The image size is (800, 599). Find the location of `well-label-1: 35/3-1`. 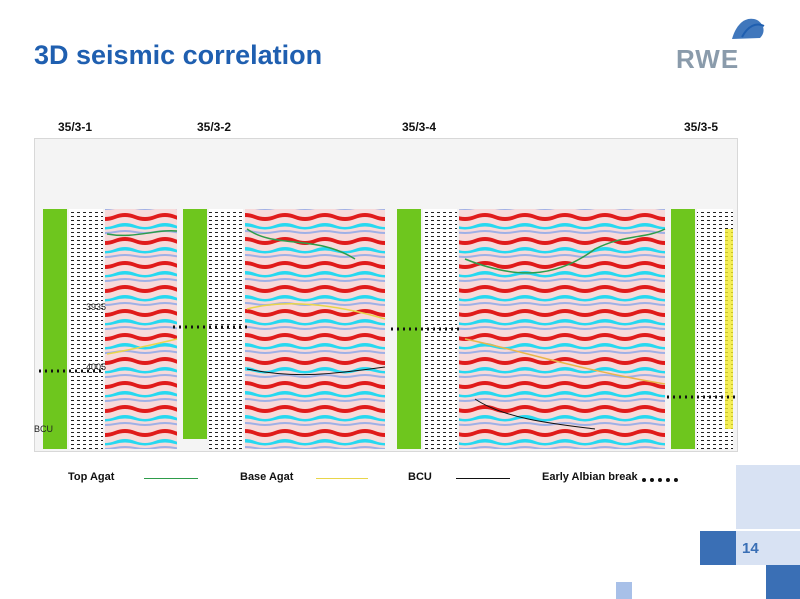

well-label-1: 35/3-1 is located at coordinates (75, 127).